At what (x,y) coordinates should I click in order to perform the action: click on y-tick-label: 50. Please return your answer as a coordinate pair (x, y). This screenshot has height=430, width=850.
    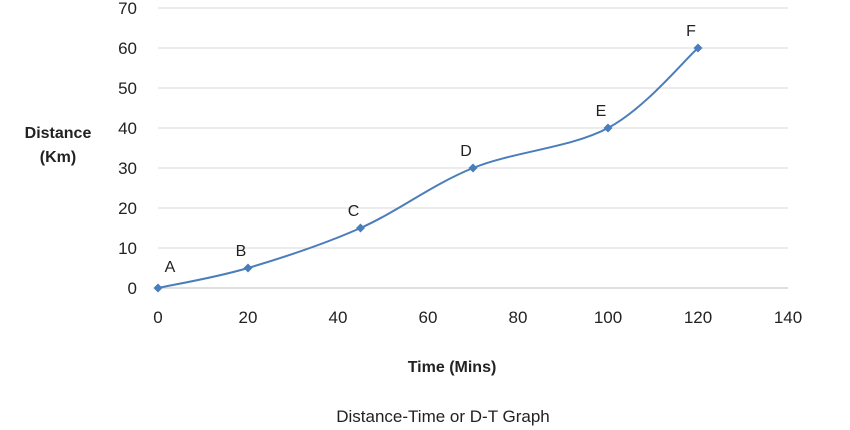
    Looking at the image, I should click on (127, 88).